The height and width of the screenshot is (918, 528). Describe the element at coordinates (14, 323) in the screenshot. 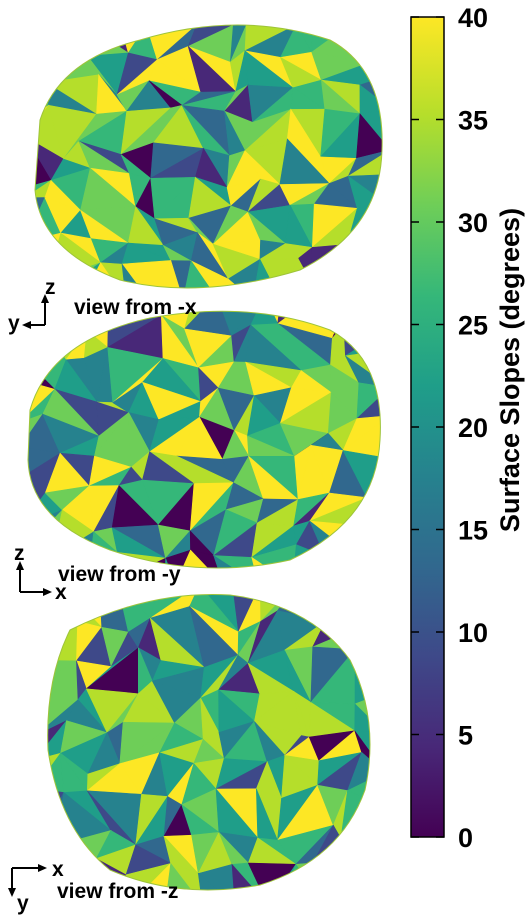

I see `axis-letter-h: y` at that location.